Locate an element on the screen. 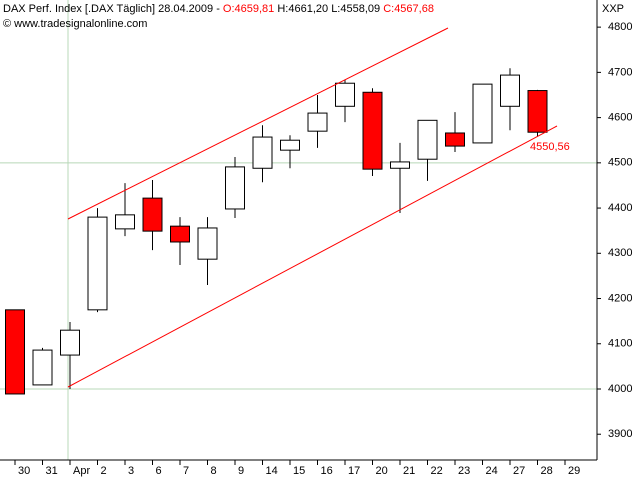  y-tick-label: 4100 is located at coordinates (620, 344).